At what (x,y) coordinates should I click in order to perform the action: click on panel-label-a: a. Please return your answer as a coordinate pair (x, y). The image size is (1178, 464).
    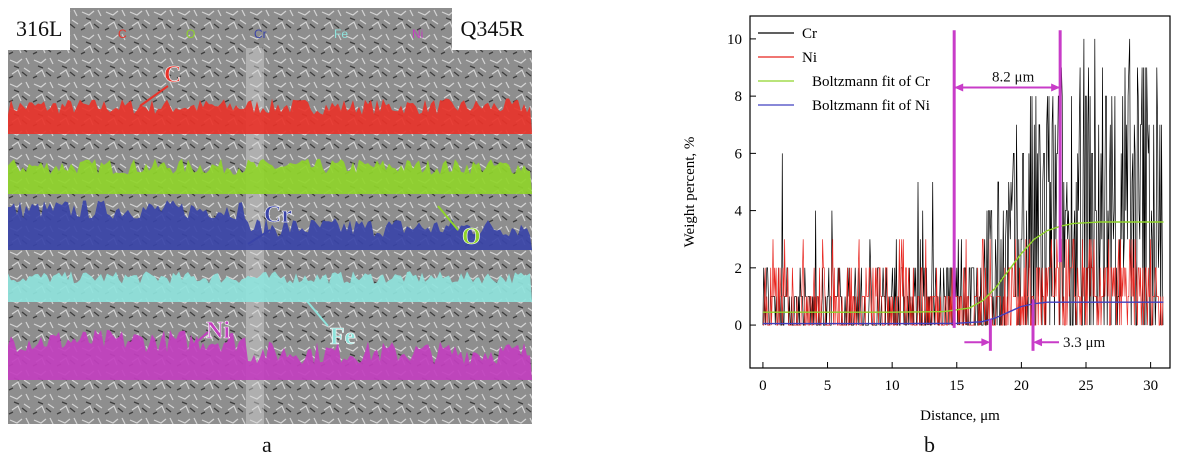
    Looking at the image, I should click on (267, 444).